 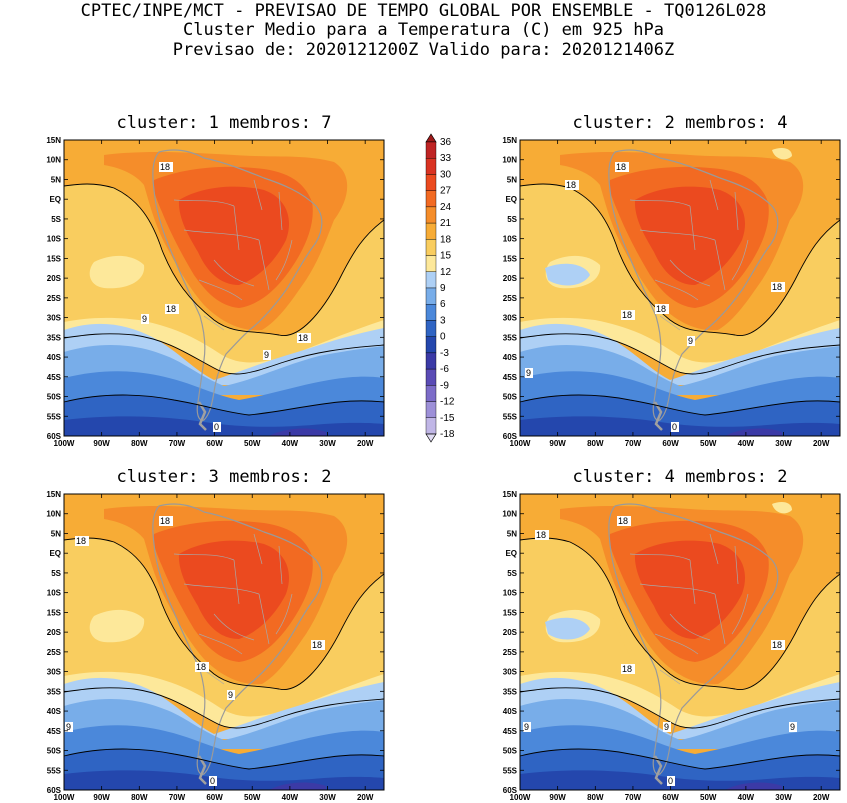 What do you see at coordinates (55, 199) in the screenshot?
I see `lat-tick-label: EQ` at bounding box center [55, 199].